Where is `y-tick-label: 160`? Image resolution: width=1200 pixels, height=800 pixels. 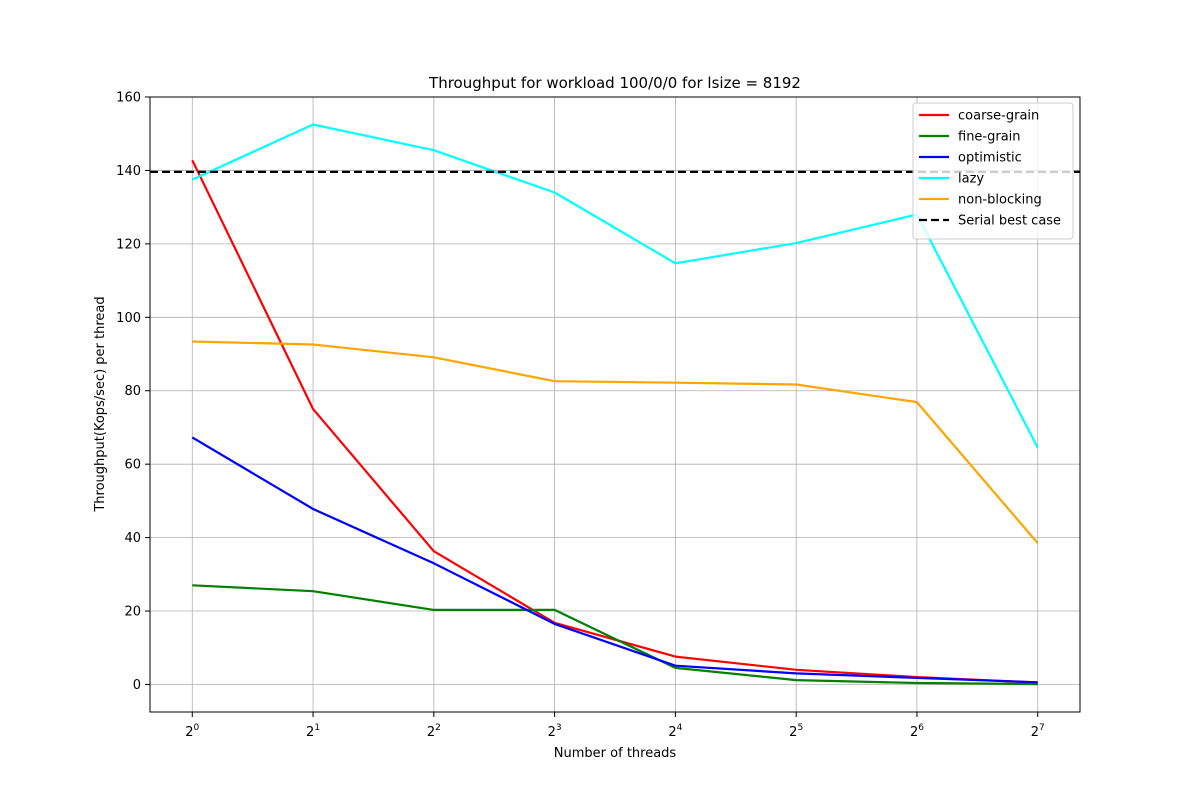 y-tick-label: 160 is located at coordinates (128, 98).